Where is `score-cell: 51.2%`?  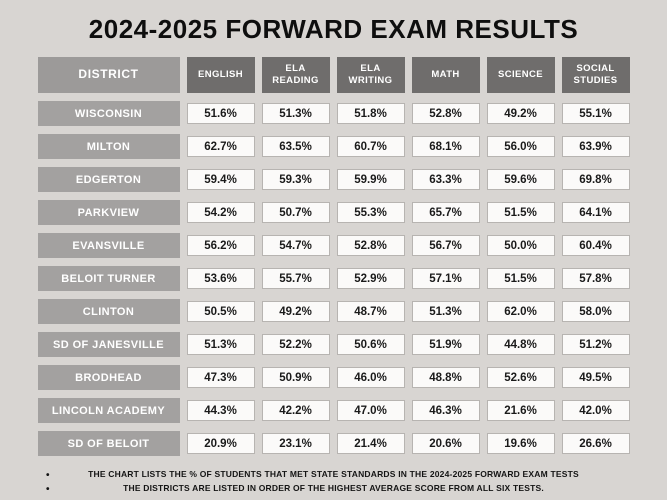 score-cell: 51.2% is located at coordinates (595, 344).